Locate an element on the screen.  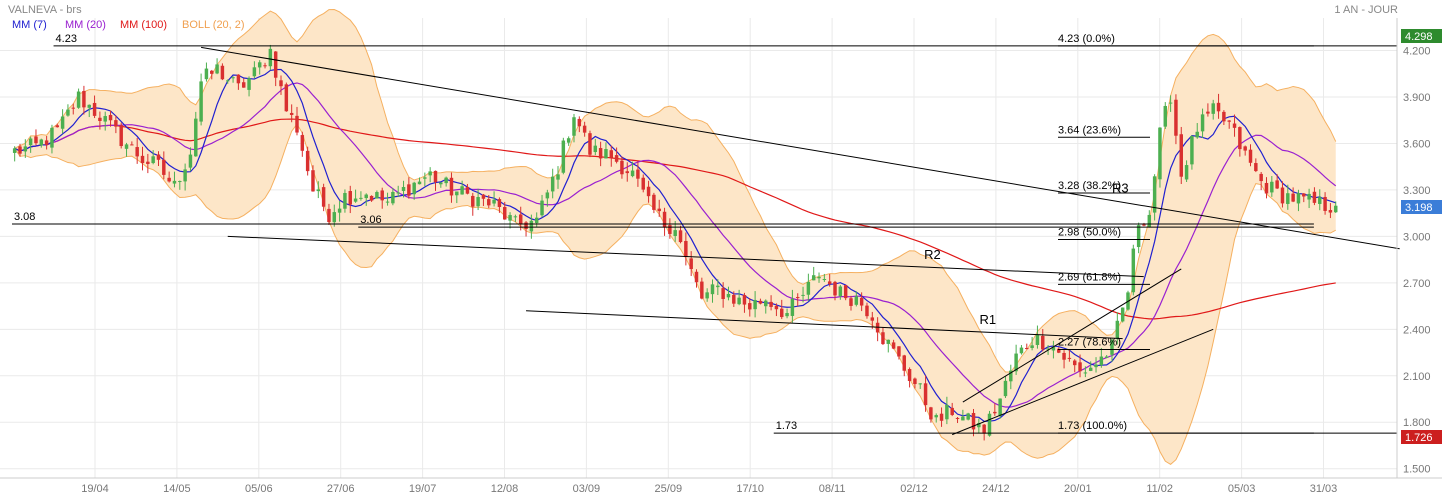
fib-label: 1.73 (100.0%) is located at coordinates (1092, 426).